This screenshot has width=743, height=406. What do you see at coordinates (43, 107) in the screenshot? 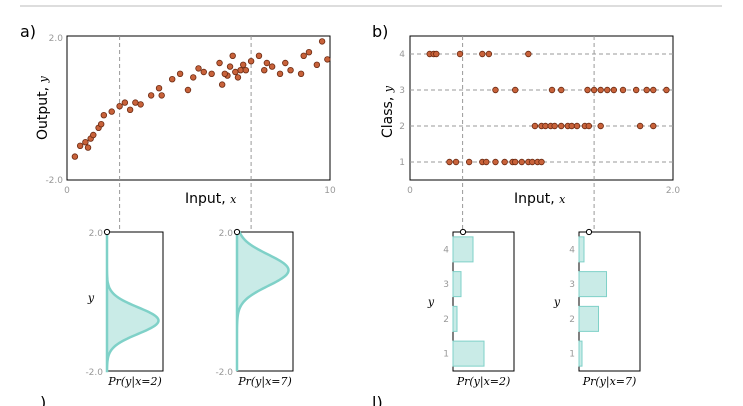
I see `plot-a-ylabel: Output, y` at bounding box center [43, 107].